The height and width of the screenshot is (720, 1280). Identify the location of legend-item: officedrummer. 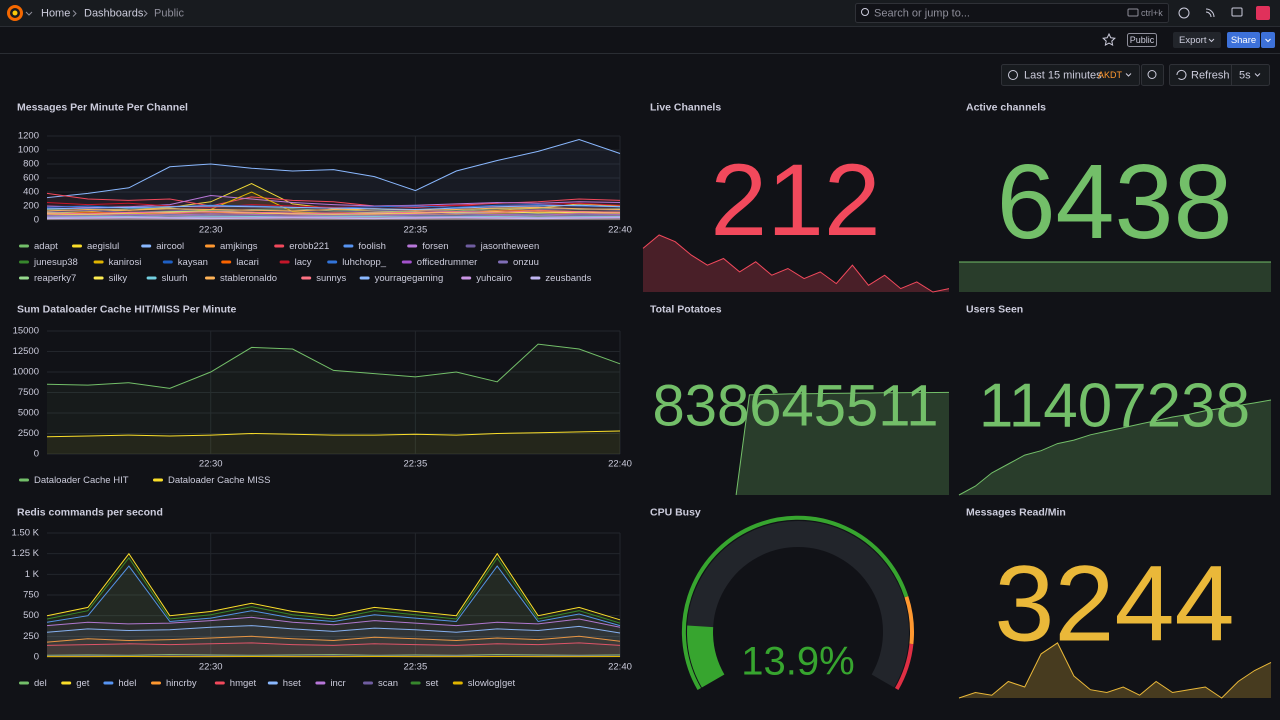
(439, 262).